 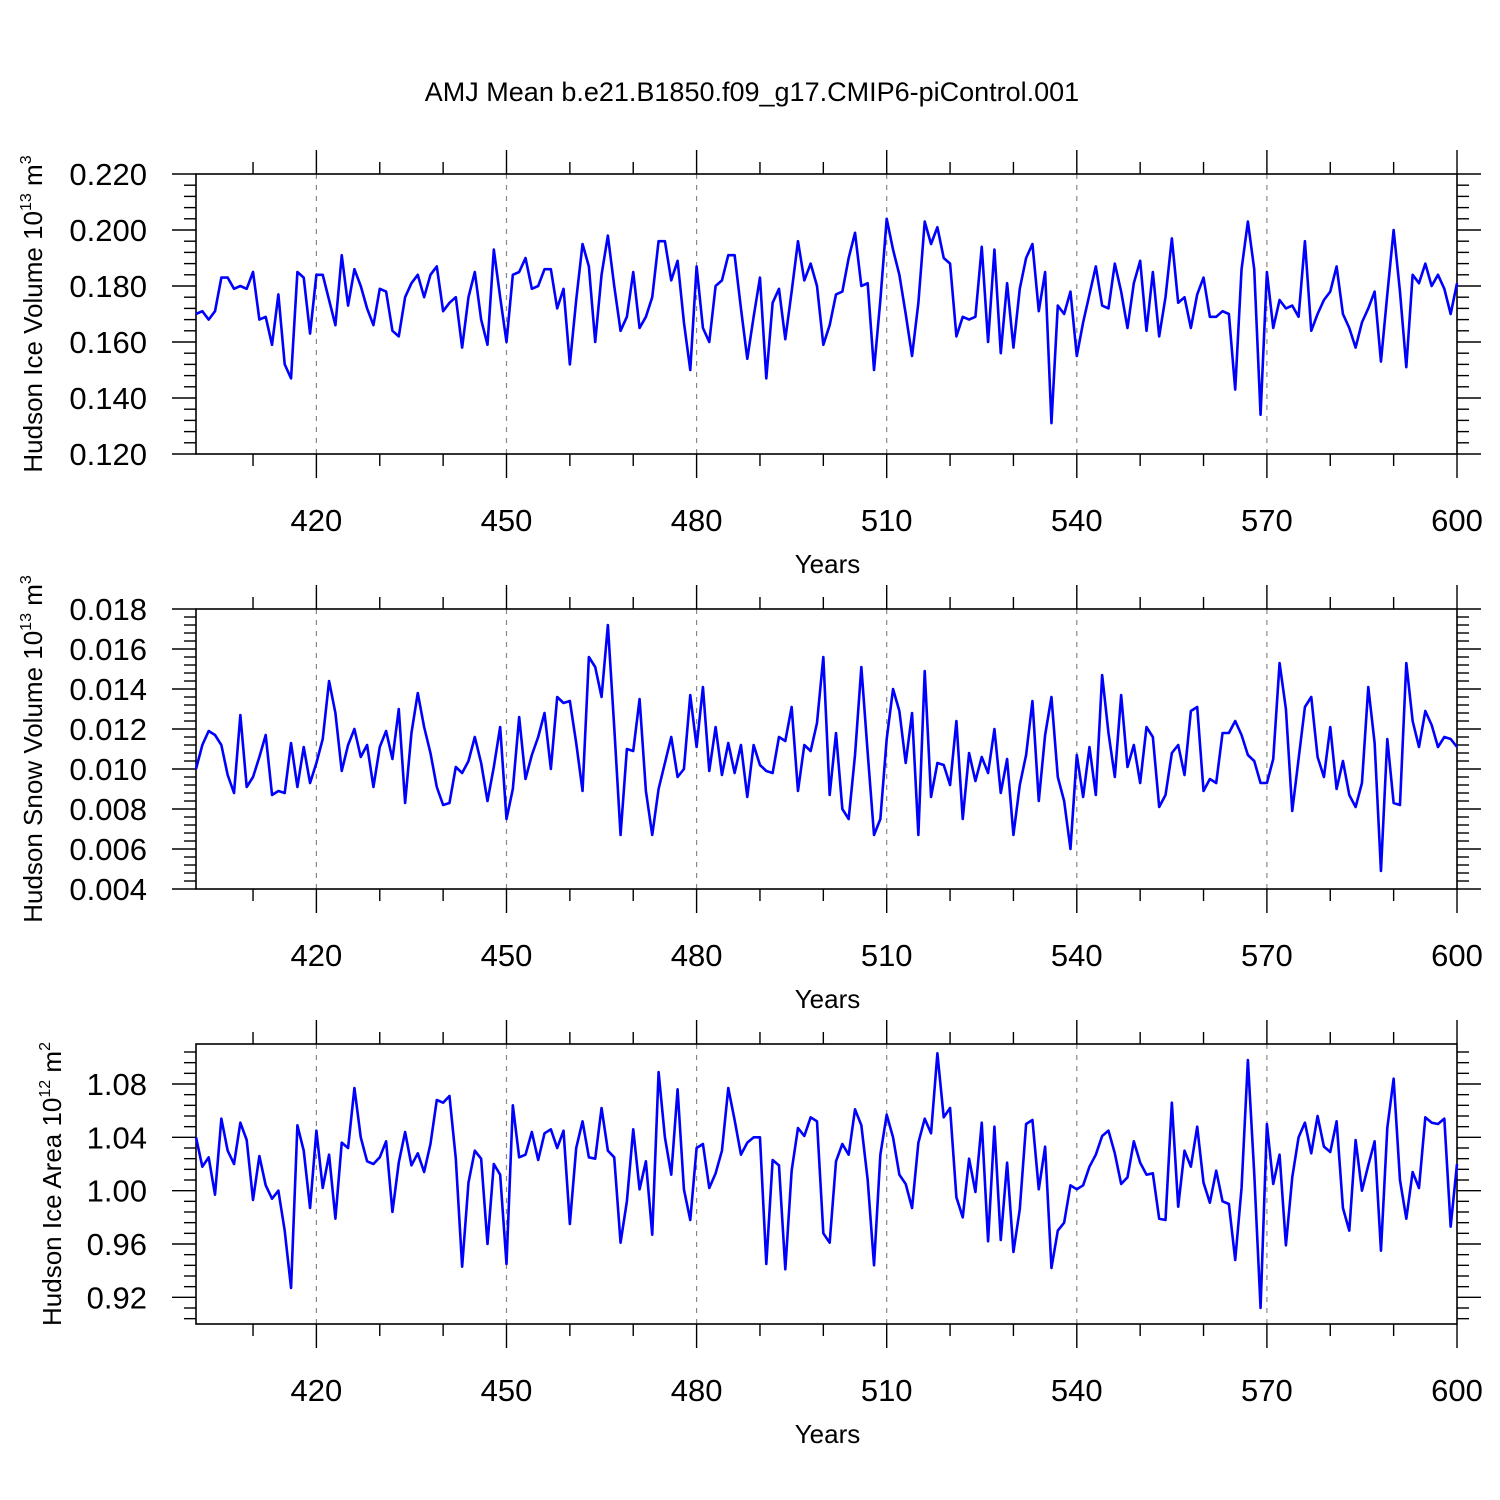 I want to click on ice-volume-x-tick-label: 480, so click(x=697, y=520).